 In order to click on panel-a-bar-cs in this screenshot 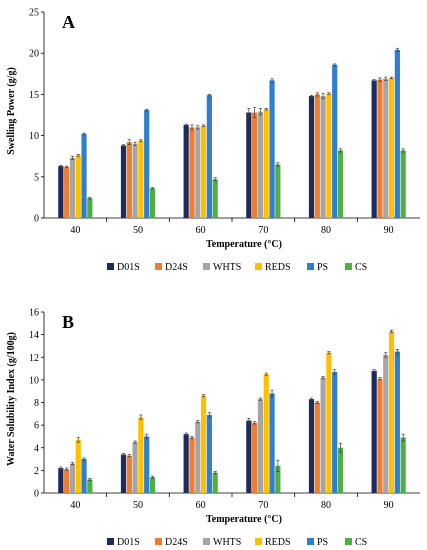, I will do `click(215, 198)`.